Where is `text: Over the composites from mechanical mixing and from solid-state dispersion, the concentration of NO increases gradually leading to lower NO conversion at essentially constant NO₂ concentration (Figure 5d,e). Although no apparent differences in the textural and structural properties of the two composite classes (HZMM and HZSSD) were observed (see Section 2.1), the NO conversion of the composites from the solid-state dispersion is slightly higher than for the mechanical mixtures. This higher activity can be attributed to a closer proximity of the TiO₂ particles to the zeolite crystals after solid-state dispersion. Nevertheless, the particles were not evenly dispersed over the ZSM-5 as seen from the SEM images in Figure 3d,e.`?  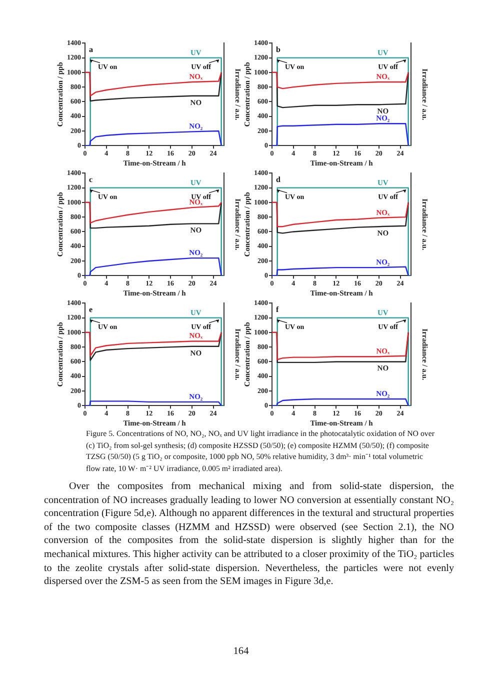
text: Over the composites from mechanical mixing and from solid-state dispersion, the concentration of NO increases gradually leading to lower NO conversion at essentially constant NO₂ concentration (Figure 5d,e). Although no apparent differences in the textural and structural properties of the two composite classes (HZMM and HZSSD) were observed (see Section 2.1), the NO conversion of the composites from the solid-state dispersion is slightly higher than for the mechanical mixtures. This higher activity can be attributed to a closer proximity of the TiO₂ particles to the zeolite crystals after solid-state dispersion. Nevertheless, the particles were not evenly dispersed over the ZSM-5 as seen from the SEM images in Figure 3d,e. is located at coordinates (249, 534).